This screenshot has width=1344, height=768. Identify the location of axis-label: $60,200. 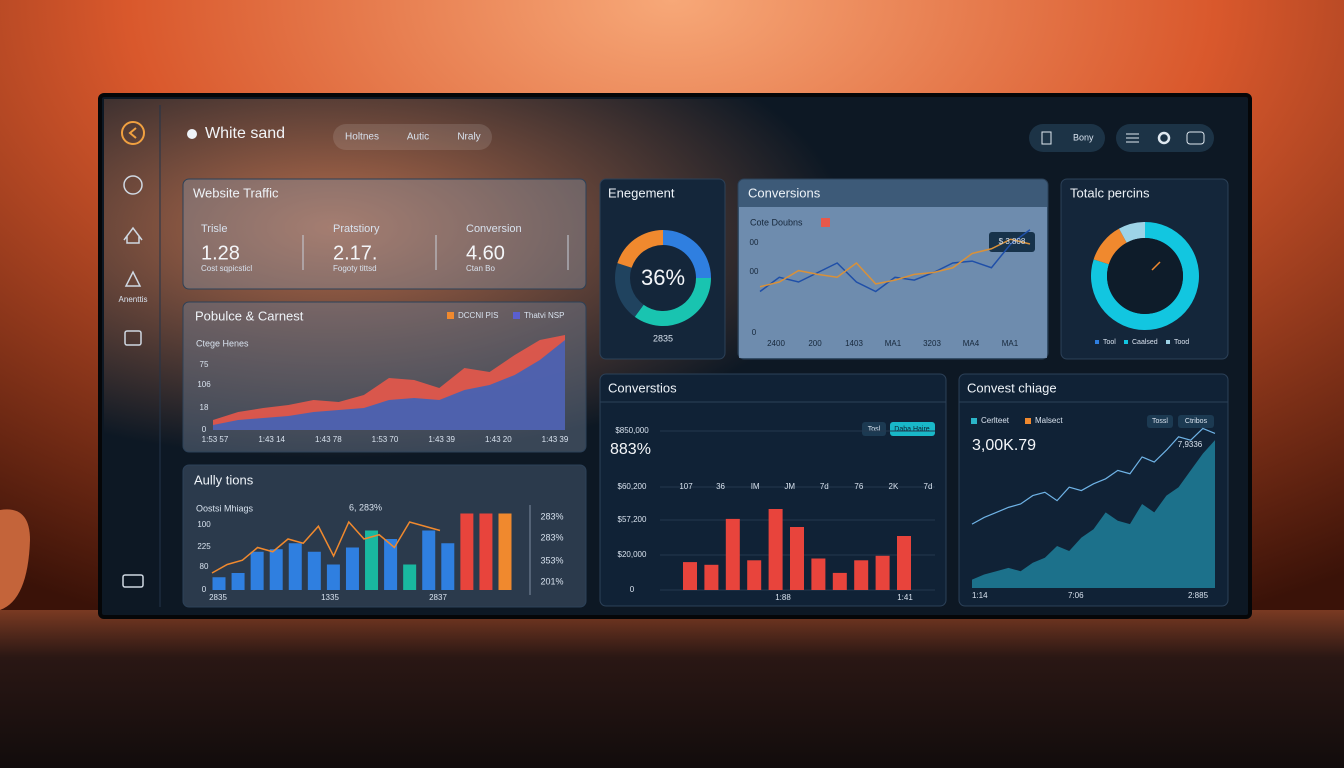
(632, 486).